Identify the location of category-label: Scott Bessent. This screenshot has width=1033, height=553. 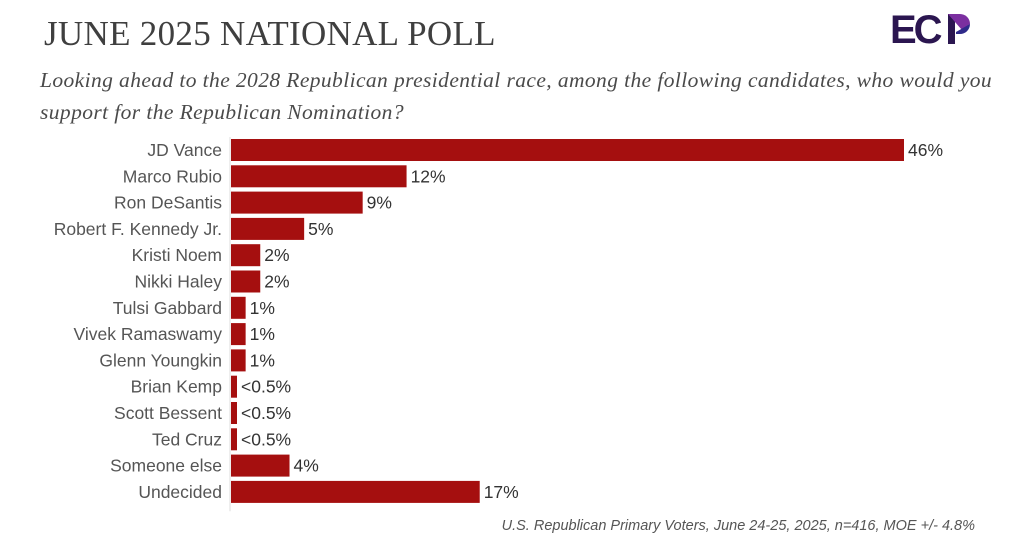
(168, 413).